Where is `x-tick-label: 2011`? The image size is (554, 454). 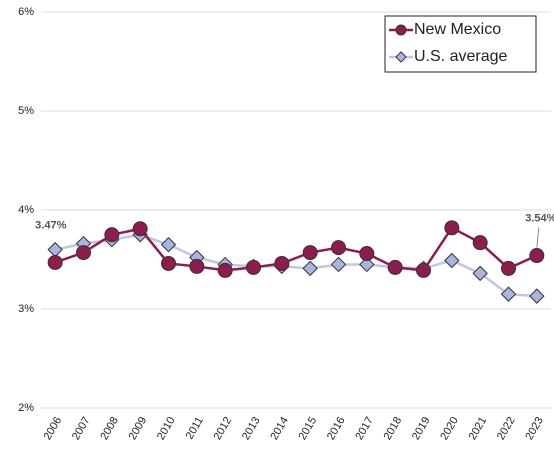 x-tick-label: 2011 is located at coordinates (195, 428).